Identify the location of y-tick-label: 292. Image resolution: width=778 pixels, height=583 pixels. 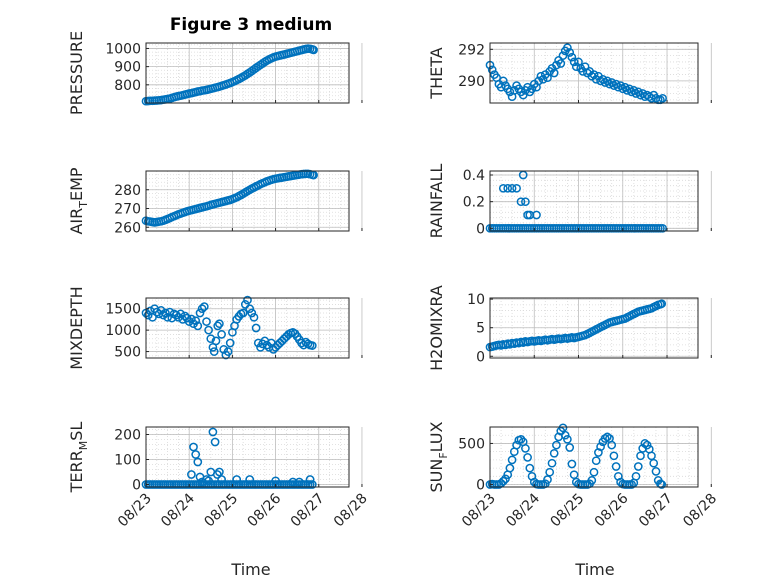
(471, 50).